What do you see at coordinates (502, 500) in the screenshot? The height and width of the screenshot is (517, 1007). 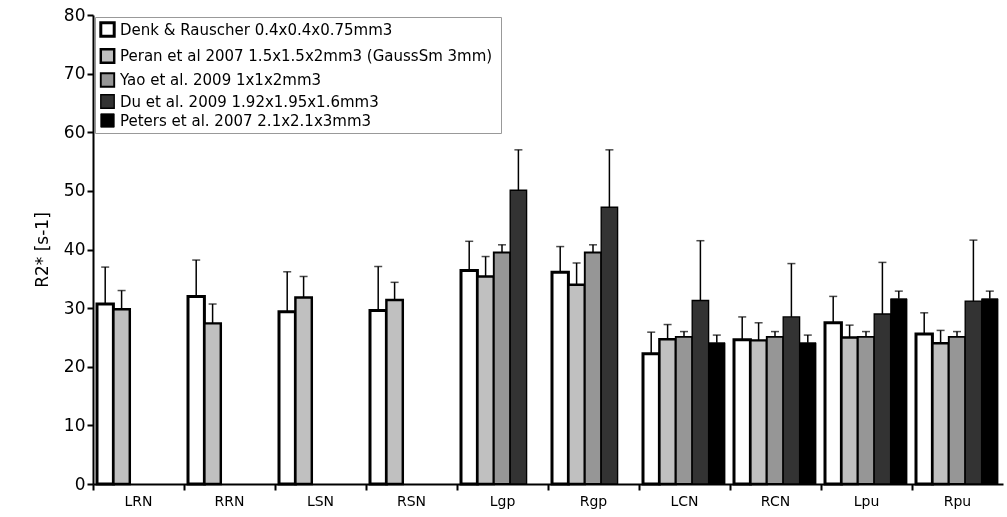 I see `x-tick-label: Lgp` at bounding box center [502, 500].